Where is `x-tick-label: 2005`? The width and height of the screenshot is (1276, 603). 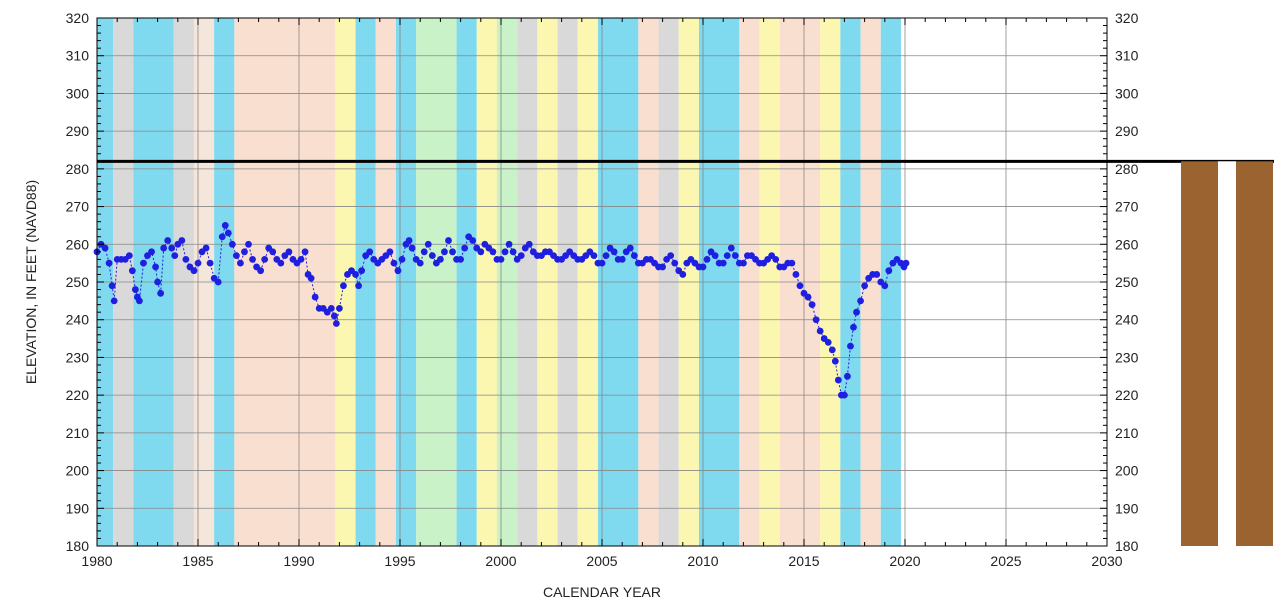
x-tick-label: 2005 is located at coordinates (601, 561).